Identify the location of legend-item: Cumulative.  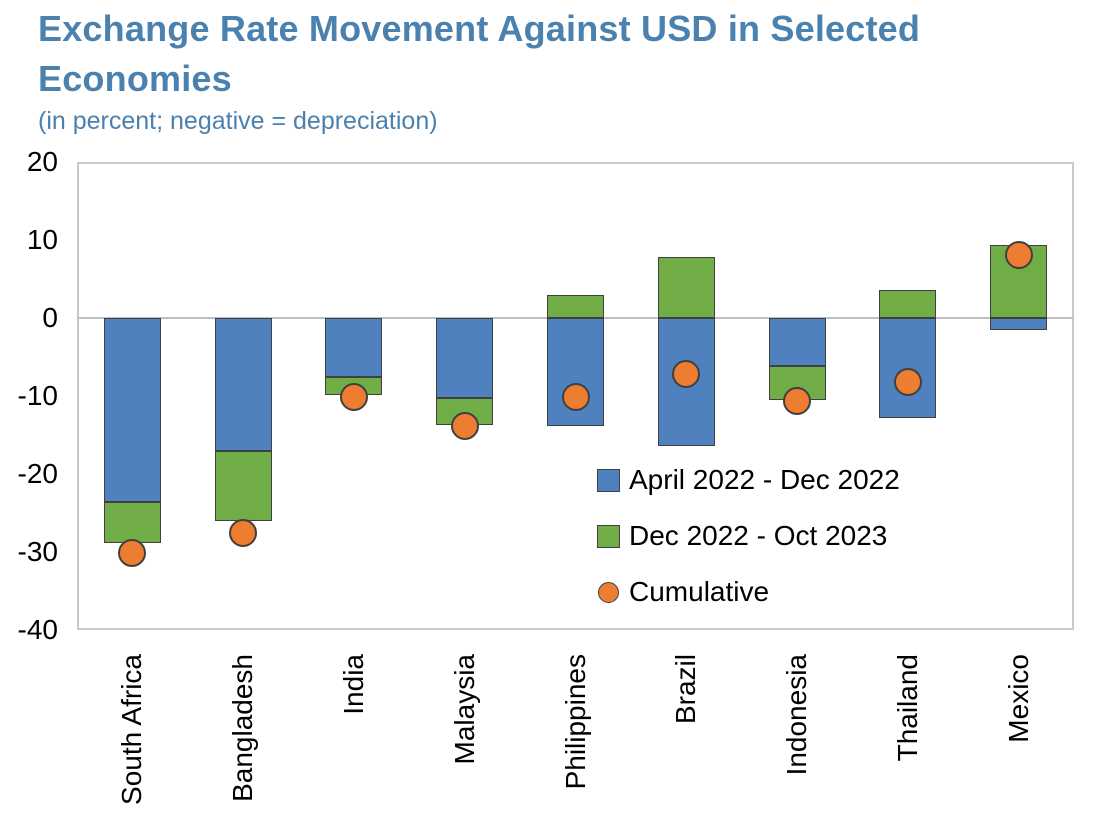
(748, 591).